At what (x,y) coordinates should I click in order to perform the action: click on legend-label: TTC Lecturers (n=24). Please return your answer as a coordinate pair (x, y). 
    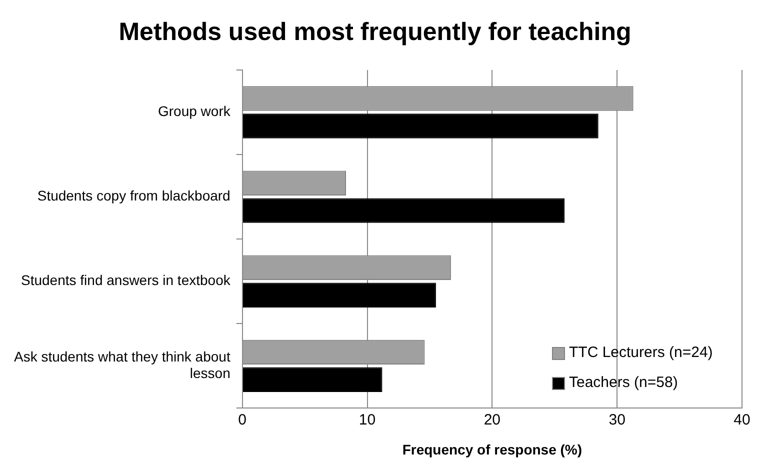
    Looking at the image, I should click on (641, 353).